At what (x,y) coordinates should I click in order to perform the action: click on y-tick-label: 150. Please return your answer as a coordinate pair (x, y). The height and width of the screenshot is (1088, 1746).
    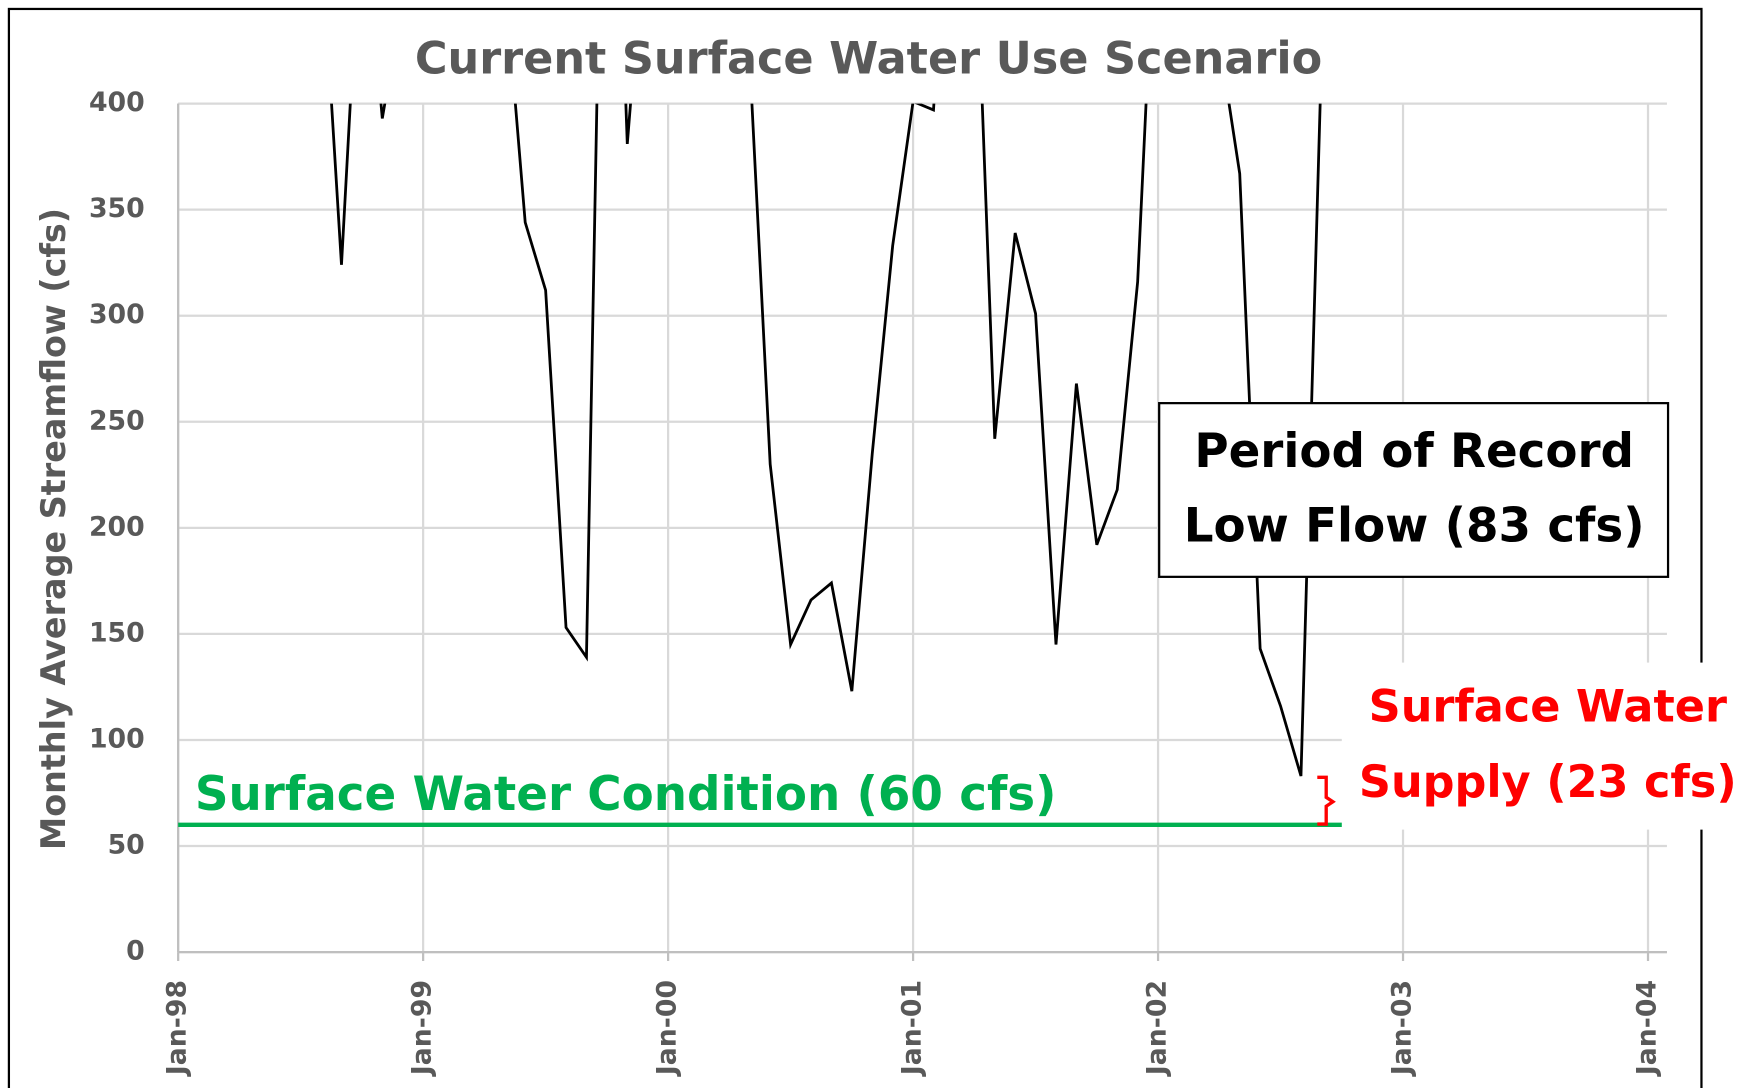
    Looking at the image, I should click on (117, 632).